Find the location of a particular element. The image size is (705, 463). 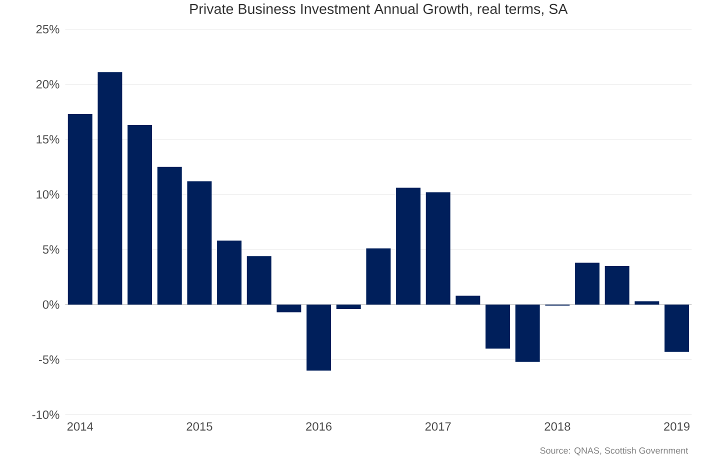

chart-title: Private Business Investment Annual Growth, real terms, SA is located at coordinates (379, 10).